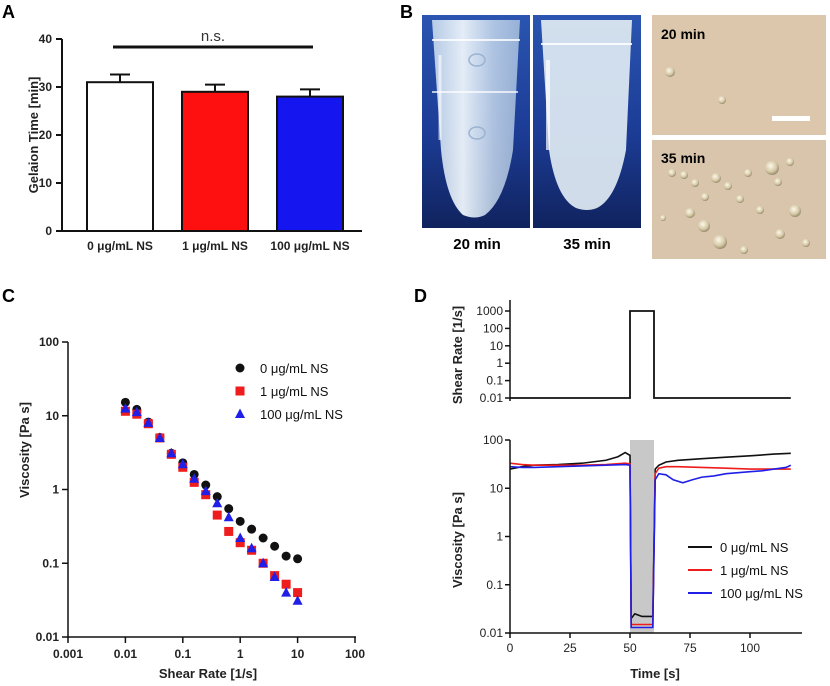 This screenshot has width=830, height=686. I want to click on panel-d-xtick-label: 50, so click(630, 648).